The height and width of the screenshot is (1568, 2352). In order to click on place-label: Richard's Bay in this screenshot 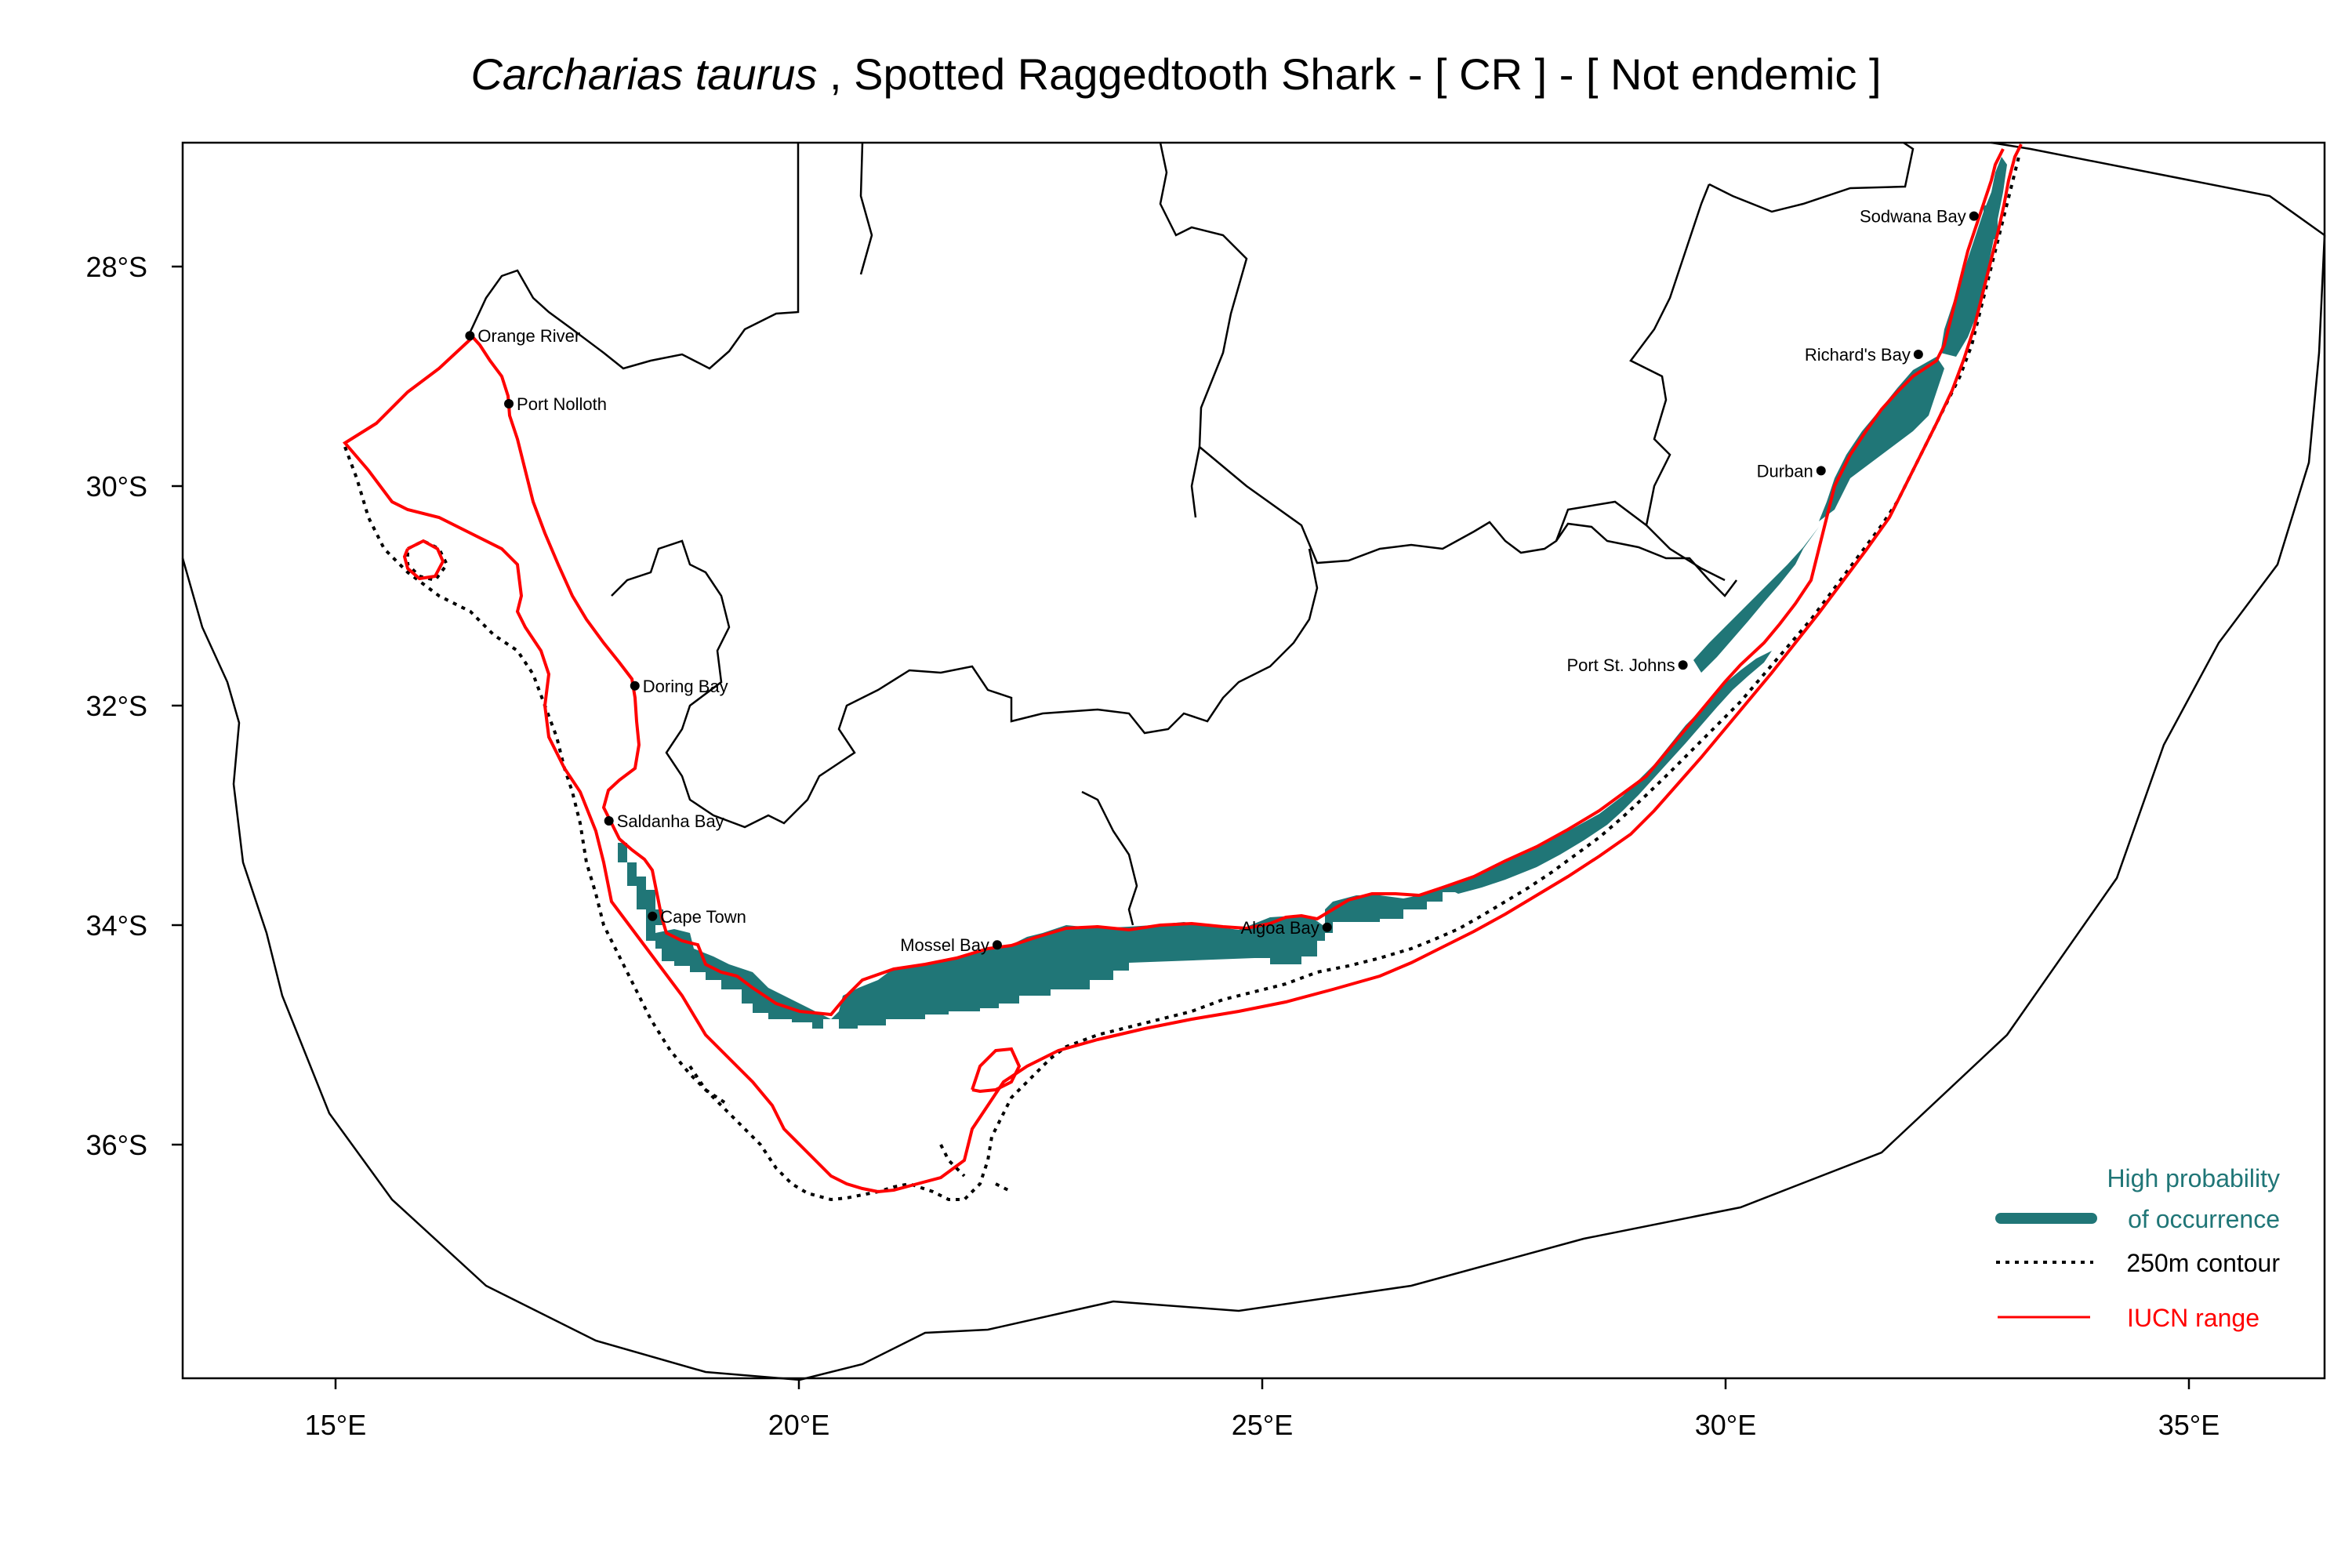, I will do `click(1858, 355)`.